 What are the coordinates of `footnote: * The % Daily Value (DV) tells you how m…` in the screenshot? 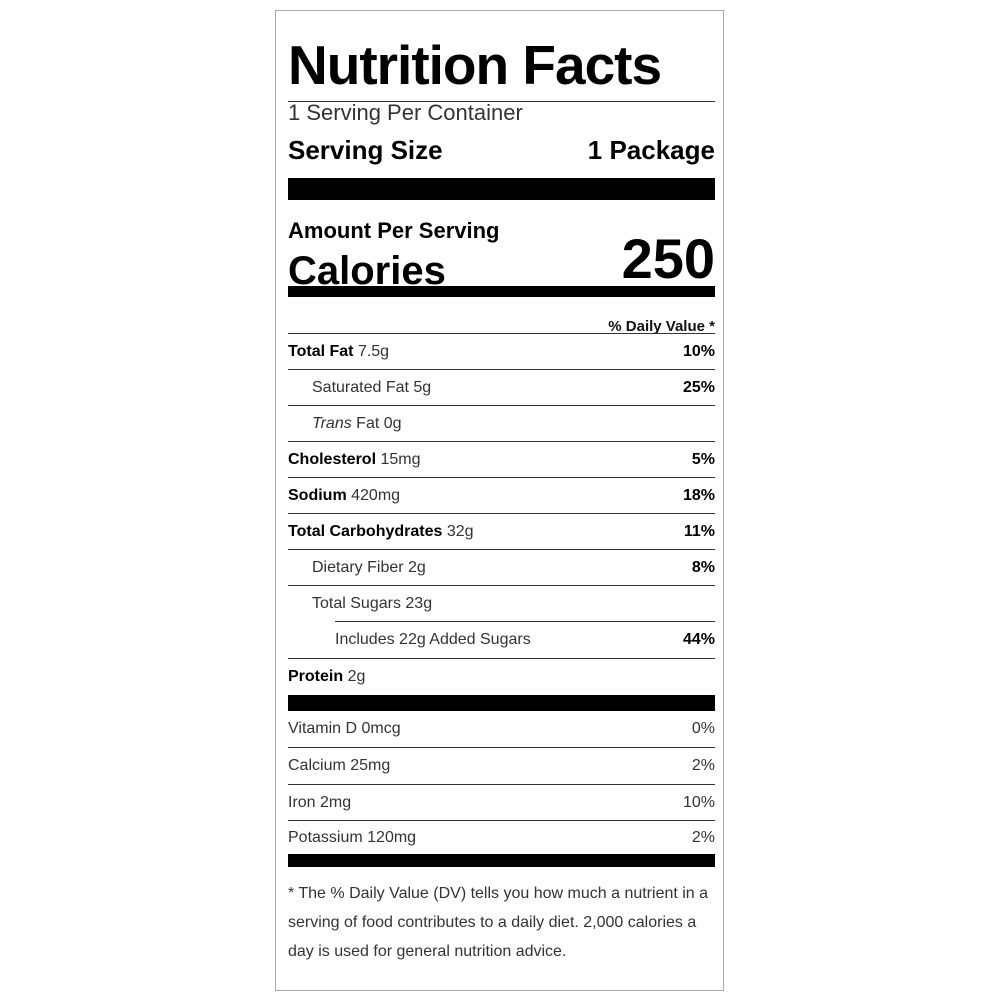 It's located at (498, 922).